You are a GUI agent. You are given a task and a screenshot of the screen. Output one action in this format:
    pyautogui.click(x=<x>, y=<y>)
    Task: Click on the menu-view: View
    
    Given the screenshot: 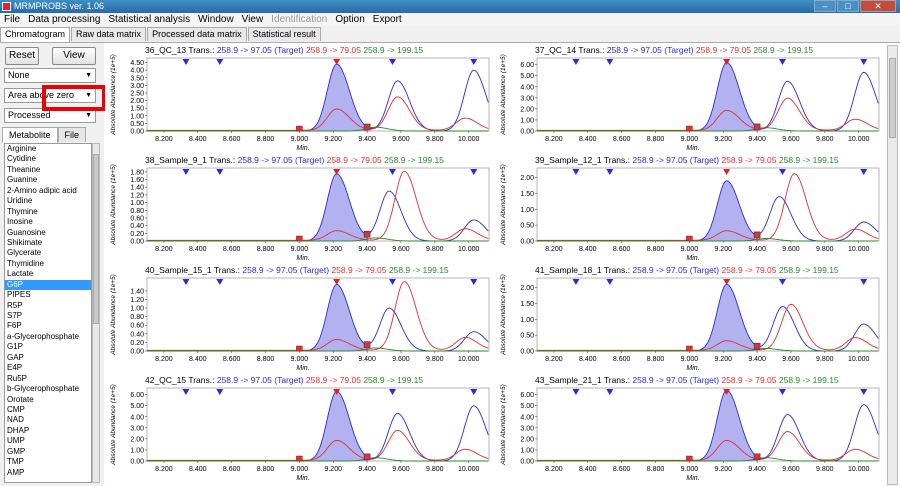 What is the action you would take?
    pyautogui.click(x=252, y=19)
    